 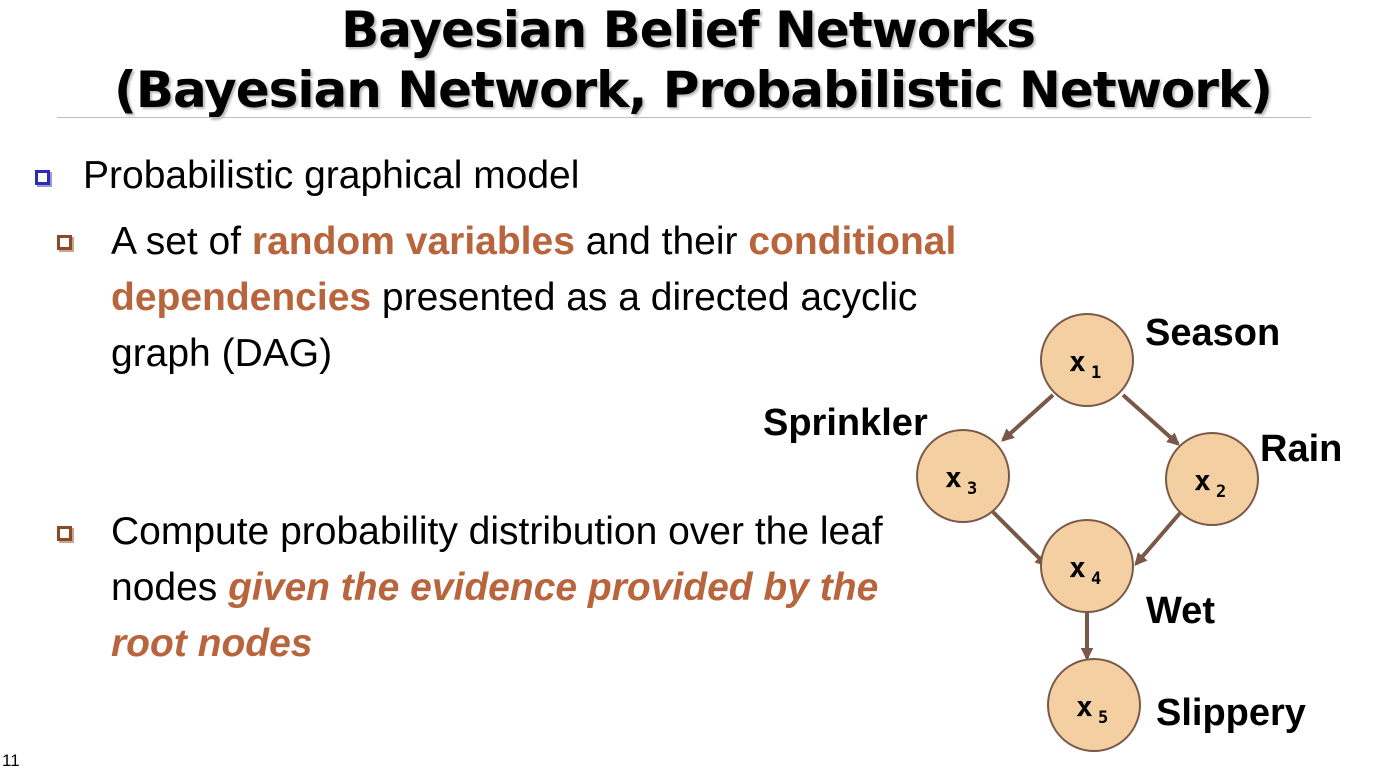 What do you see at coordinates (1077, 567) in the screenshot?
I see `node-x4-symbol: x` at bounding box center [1077, 567].